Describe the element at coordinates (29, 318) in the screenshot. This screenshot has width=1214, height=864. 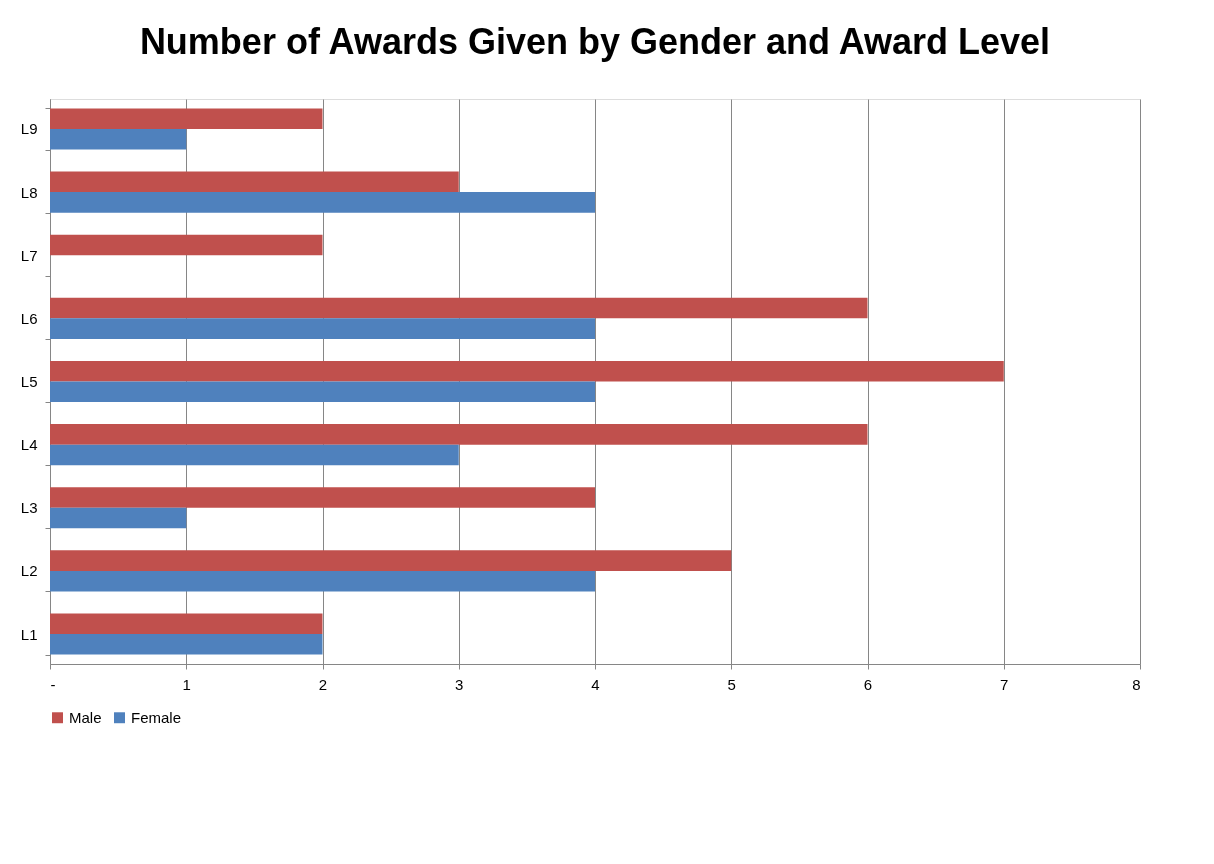
I see `y-tick-label: L6` at that location.